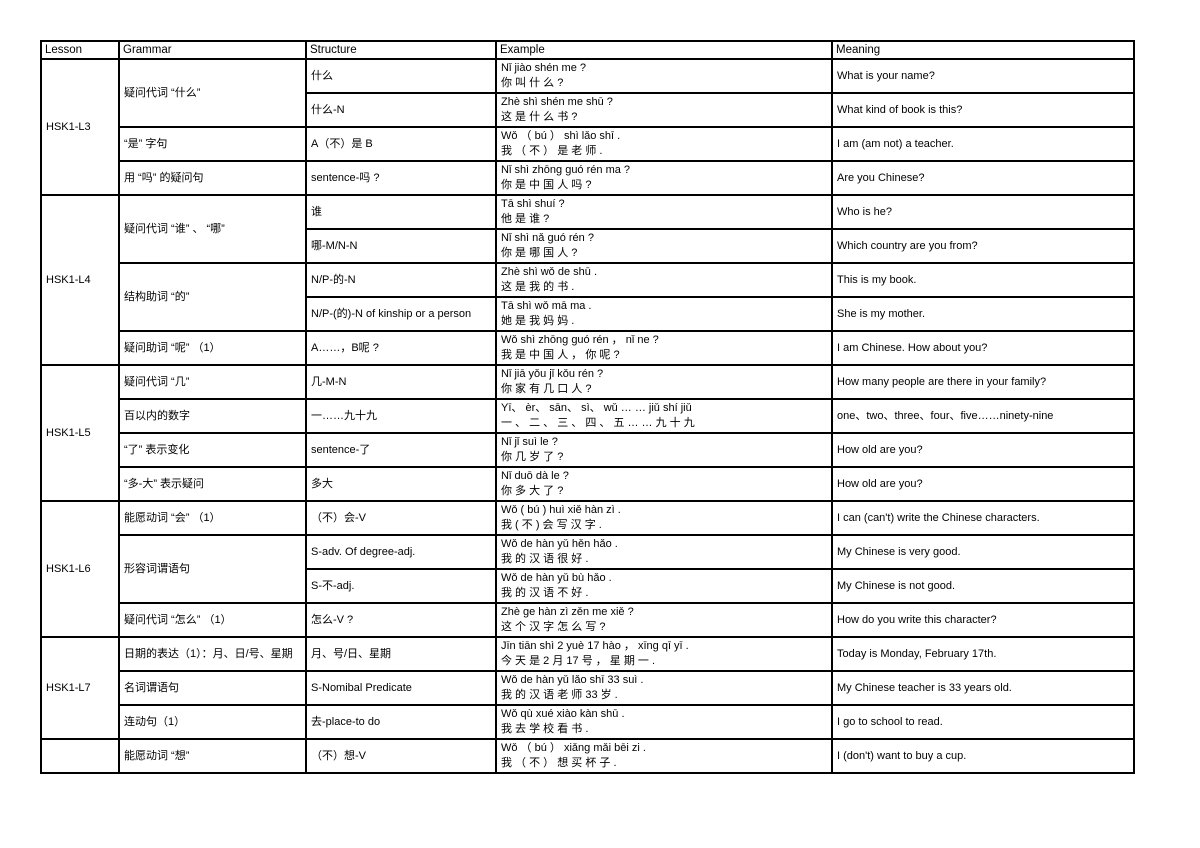 The height and width of the screenshot is (848, 1200). I want to click on structure-cell: 什么-N, so click(401, 110).